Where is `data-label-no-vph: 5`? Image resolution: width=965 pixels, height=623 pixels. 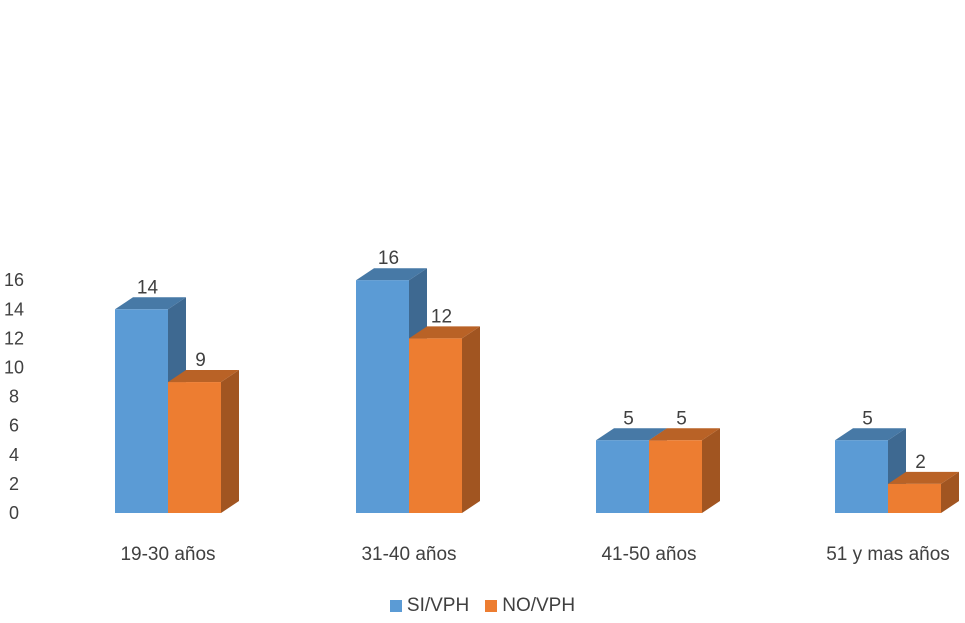 data-label-no-vph: 5 is located at coordinates (681, 418).